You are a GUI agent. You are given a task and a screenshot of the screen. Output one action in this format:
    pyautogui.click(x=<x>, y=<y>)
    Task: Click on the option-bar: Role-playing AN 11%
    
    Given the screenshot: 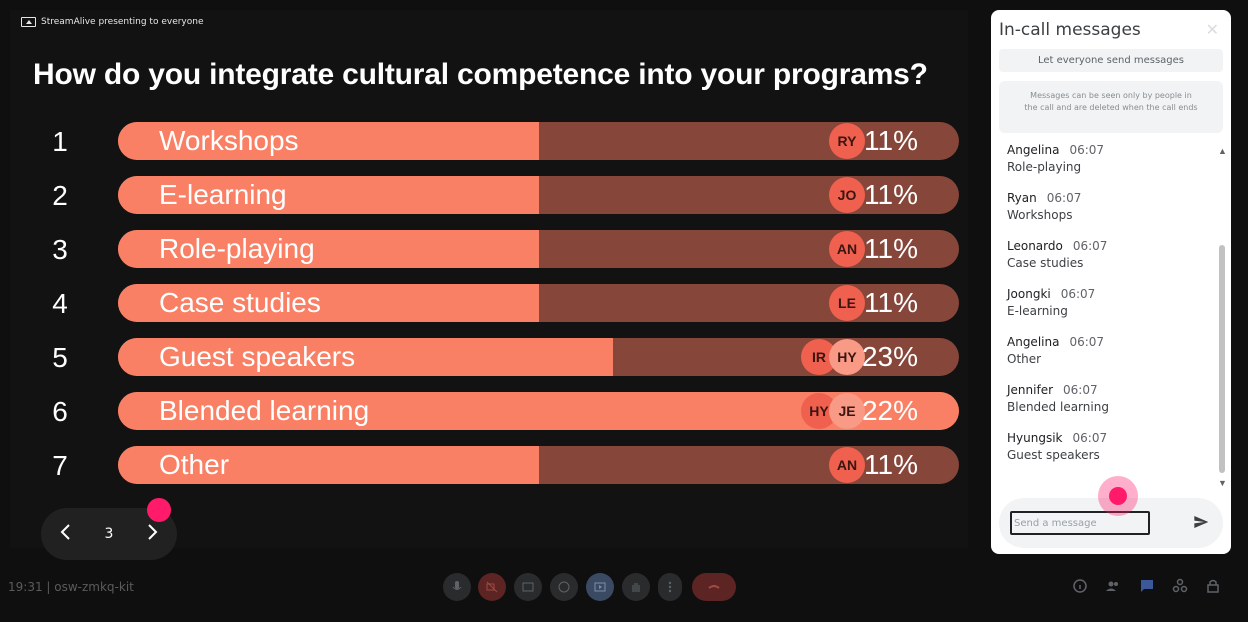 What is the action you would take?
    pyautogui.click(x=538, y=249)
    